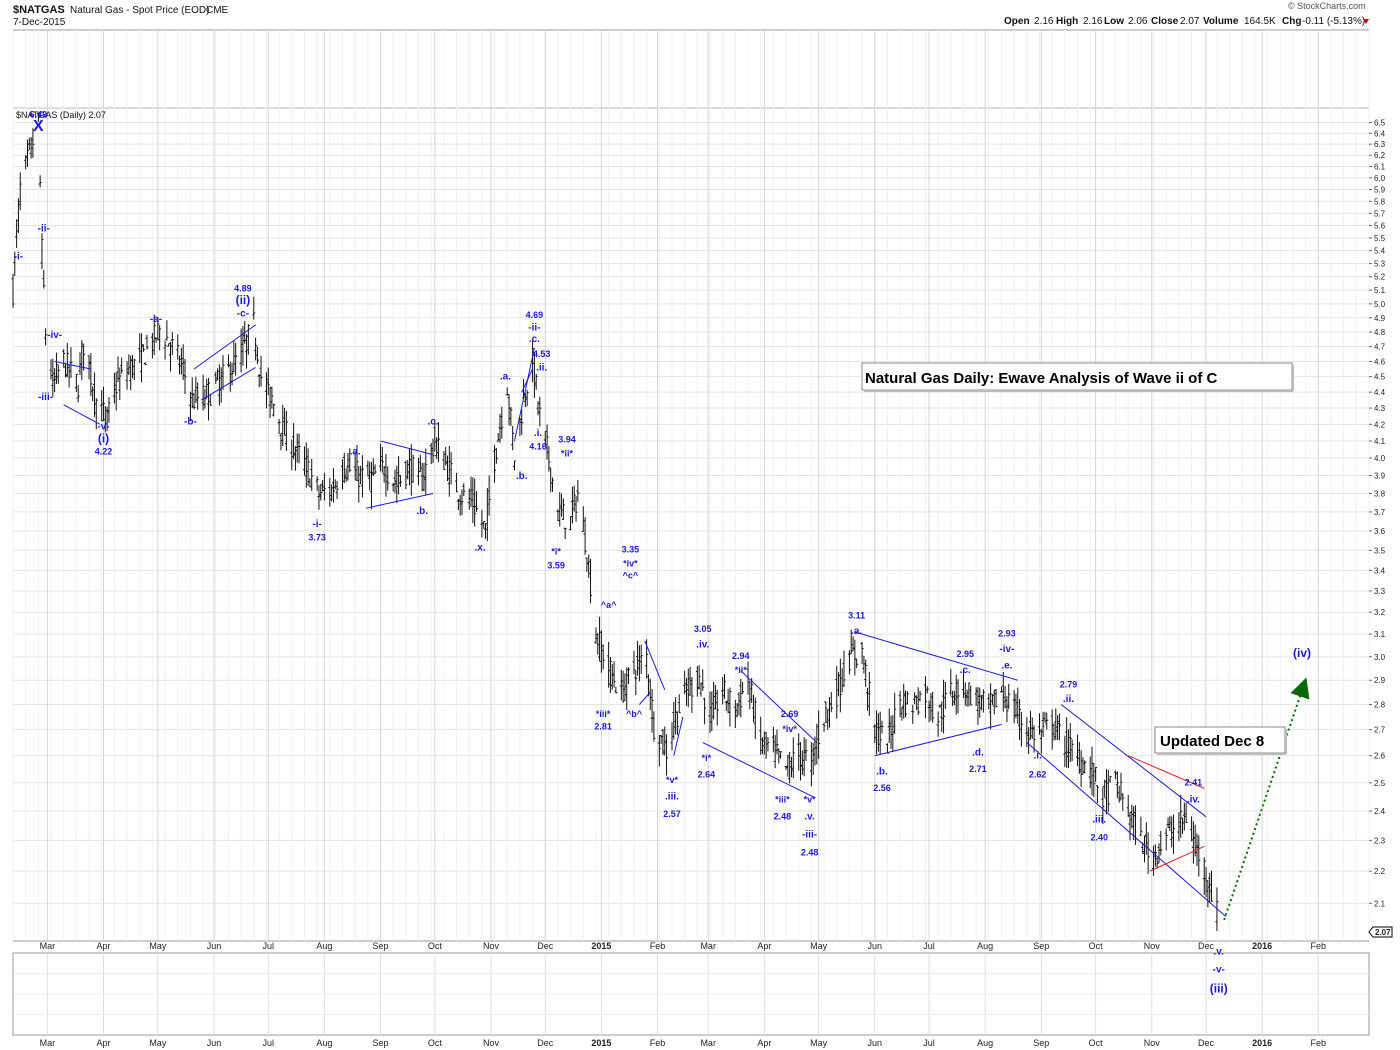 Image resolution: width=1400 pixels, height=1050 pixels. What do you see at coordinates (1041, 946) in the screenshot?
I see `x-tick-label: Sep` at bounding box center [1041, 946].